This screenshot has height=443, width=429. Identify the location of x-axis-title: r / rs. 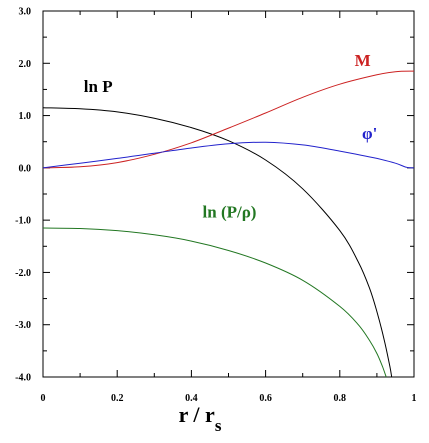
(200, 418).